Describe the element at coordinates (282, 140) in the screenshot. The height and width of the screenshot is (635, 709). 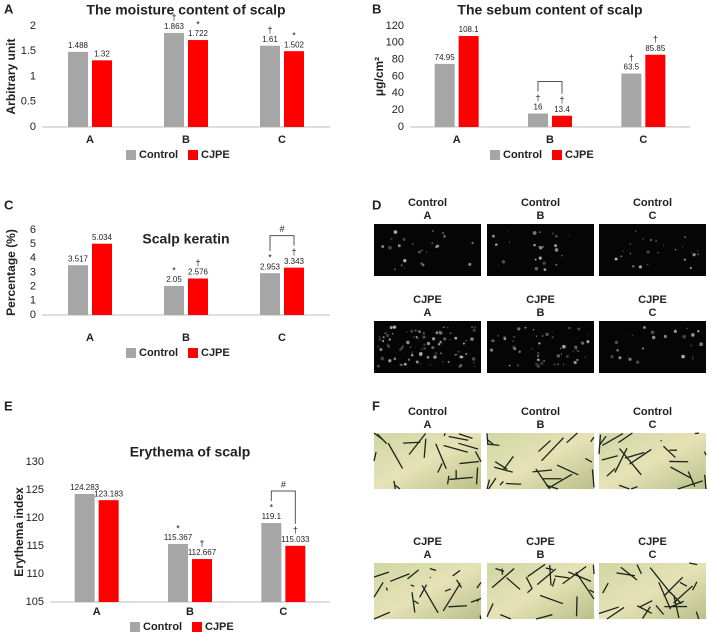
I see `x-tick-label: C` at that location.